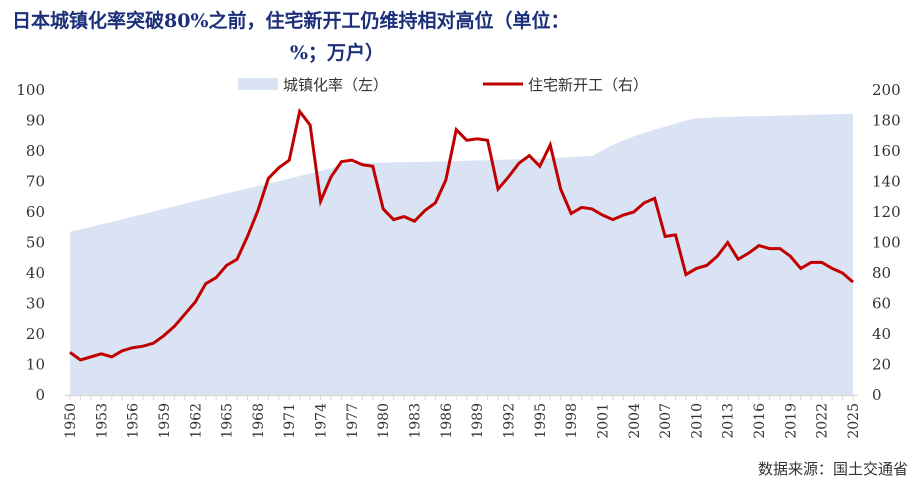  I want to click on x-tick-label: 1971, so click(290, 421).